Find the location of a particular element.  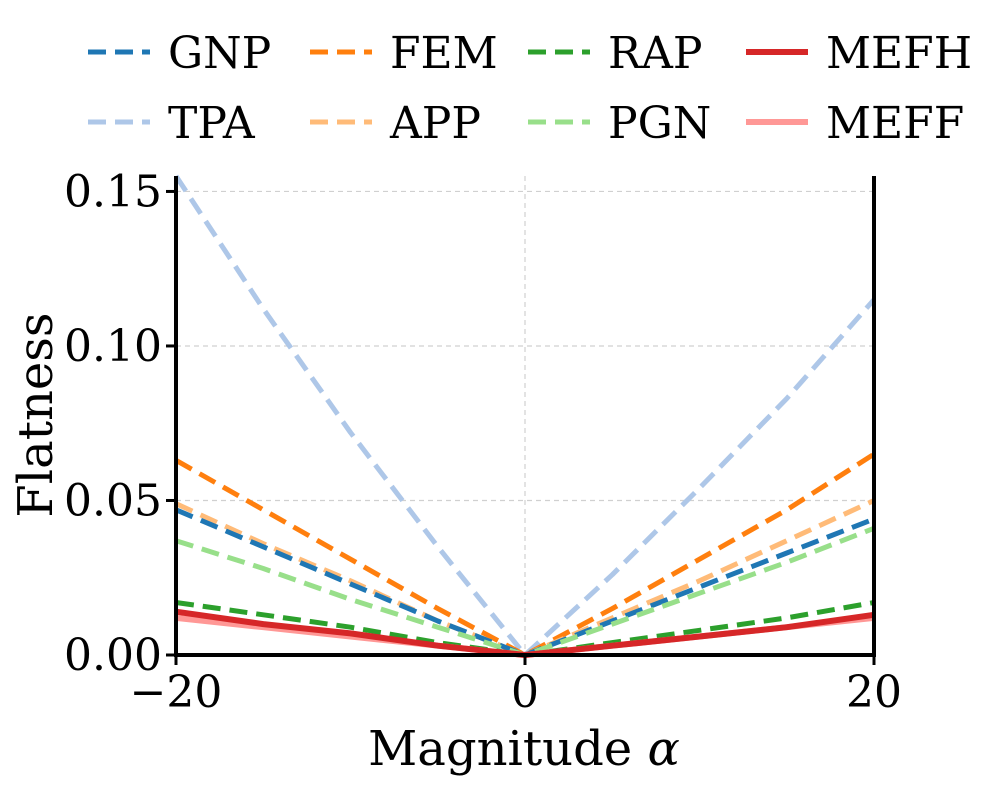

y-axis-label: Flatness is located at coordinates (36, 414).